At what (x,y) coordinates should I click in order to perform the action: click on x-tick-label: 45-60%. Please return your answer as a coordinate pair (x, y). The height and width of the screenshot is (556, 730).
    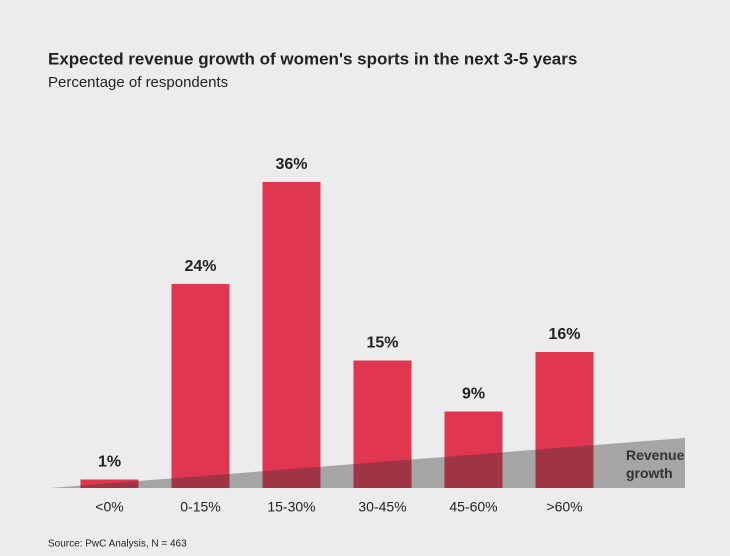
    Looking at the image, I should click on (473, 507).